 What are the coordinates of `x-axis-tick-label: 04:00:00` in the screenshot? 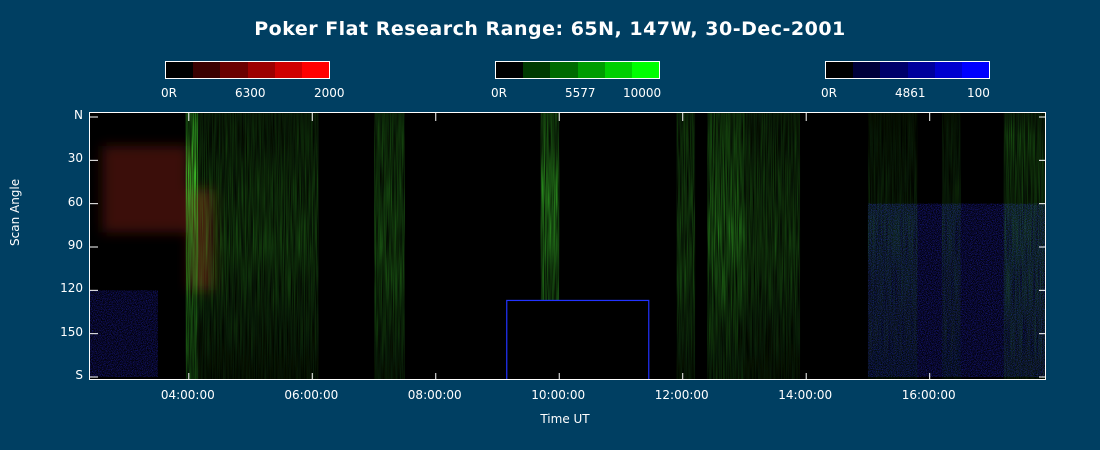 It's located at (187, 395).